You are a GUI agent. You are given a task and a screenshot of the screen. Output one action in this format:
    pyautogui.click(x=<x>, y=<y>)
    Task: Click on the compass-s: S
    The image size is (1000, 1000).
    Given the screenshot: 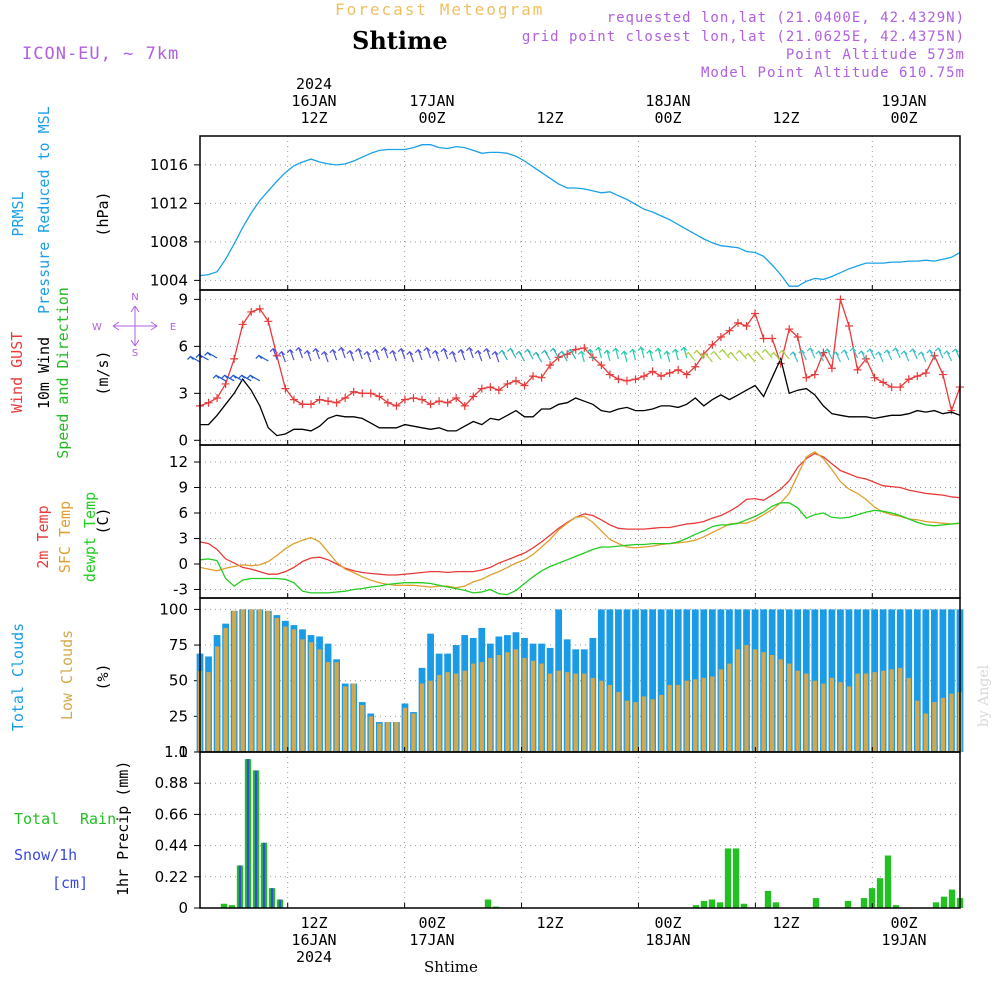 What is the action you would take?
    pyautogui.click(x=135, y=353)
    